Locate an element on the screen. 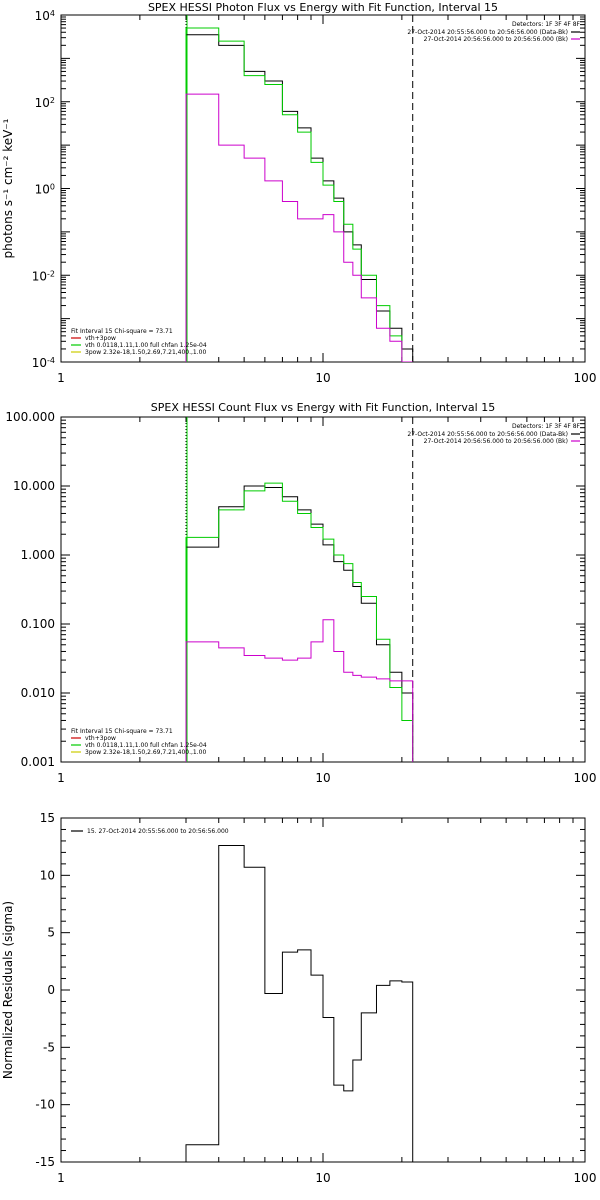 The image size is (600, 1200). y-tick-label: 15 is located at coordinates (47, 818).